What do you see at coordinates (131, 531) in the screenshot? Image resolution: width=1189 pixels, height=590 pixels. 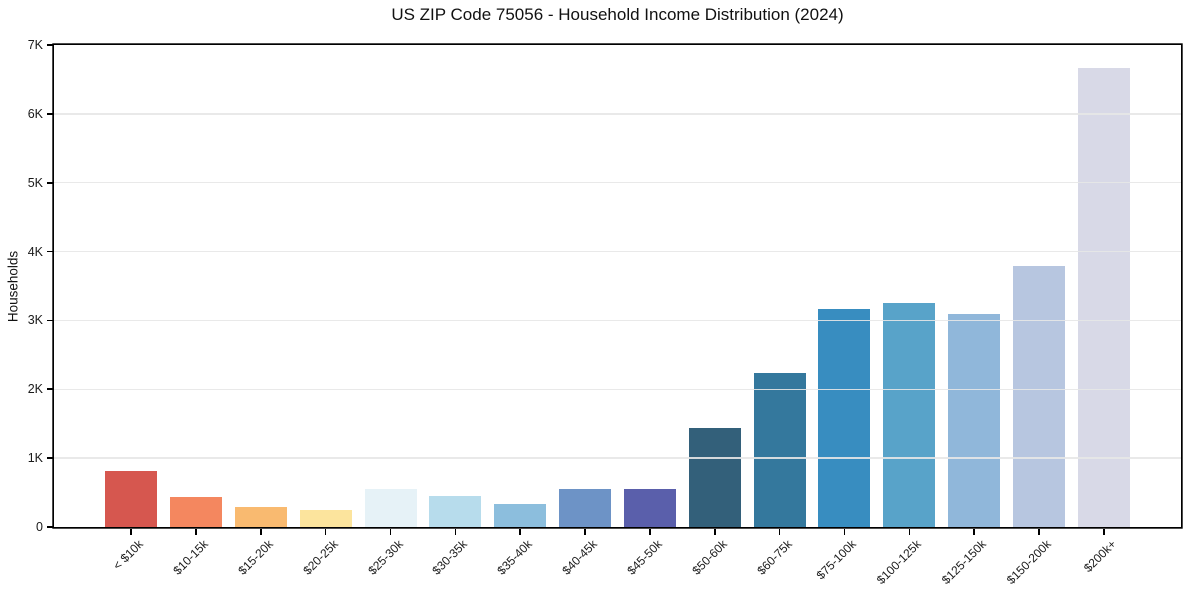 I see `x-tick-< $10k` at bounding box center [131, 531].